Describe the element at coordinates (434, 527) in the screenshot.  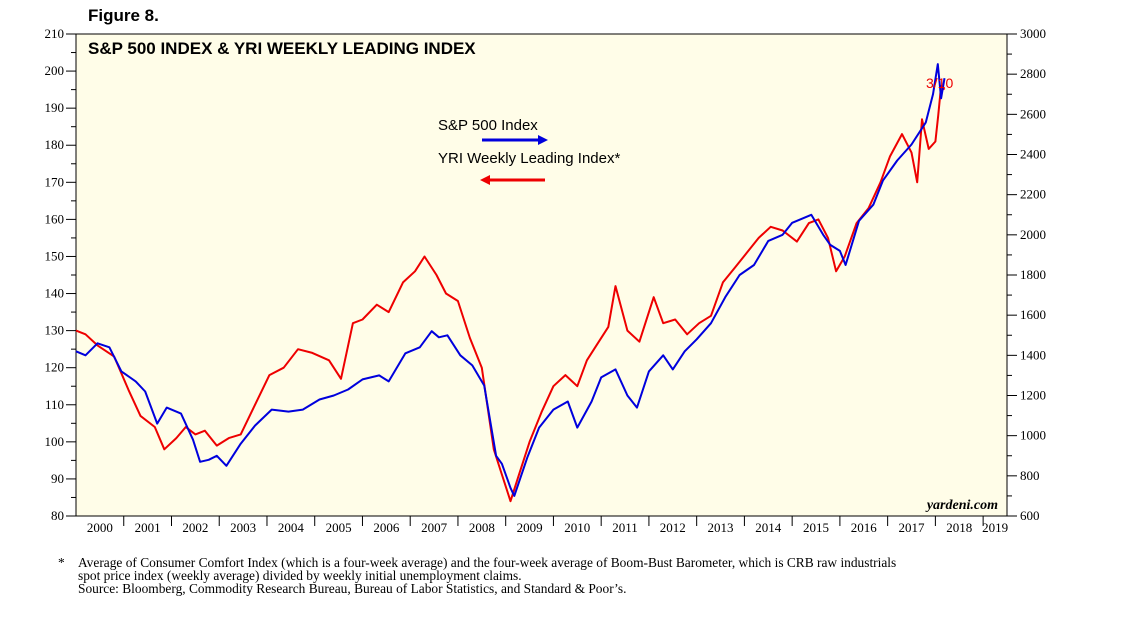
I see `x-axis-tick-label: 2007` at that location.